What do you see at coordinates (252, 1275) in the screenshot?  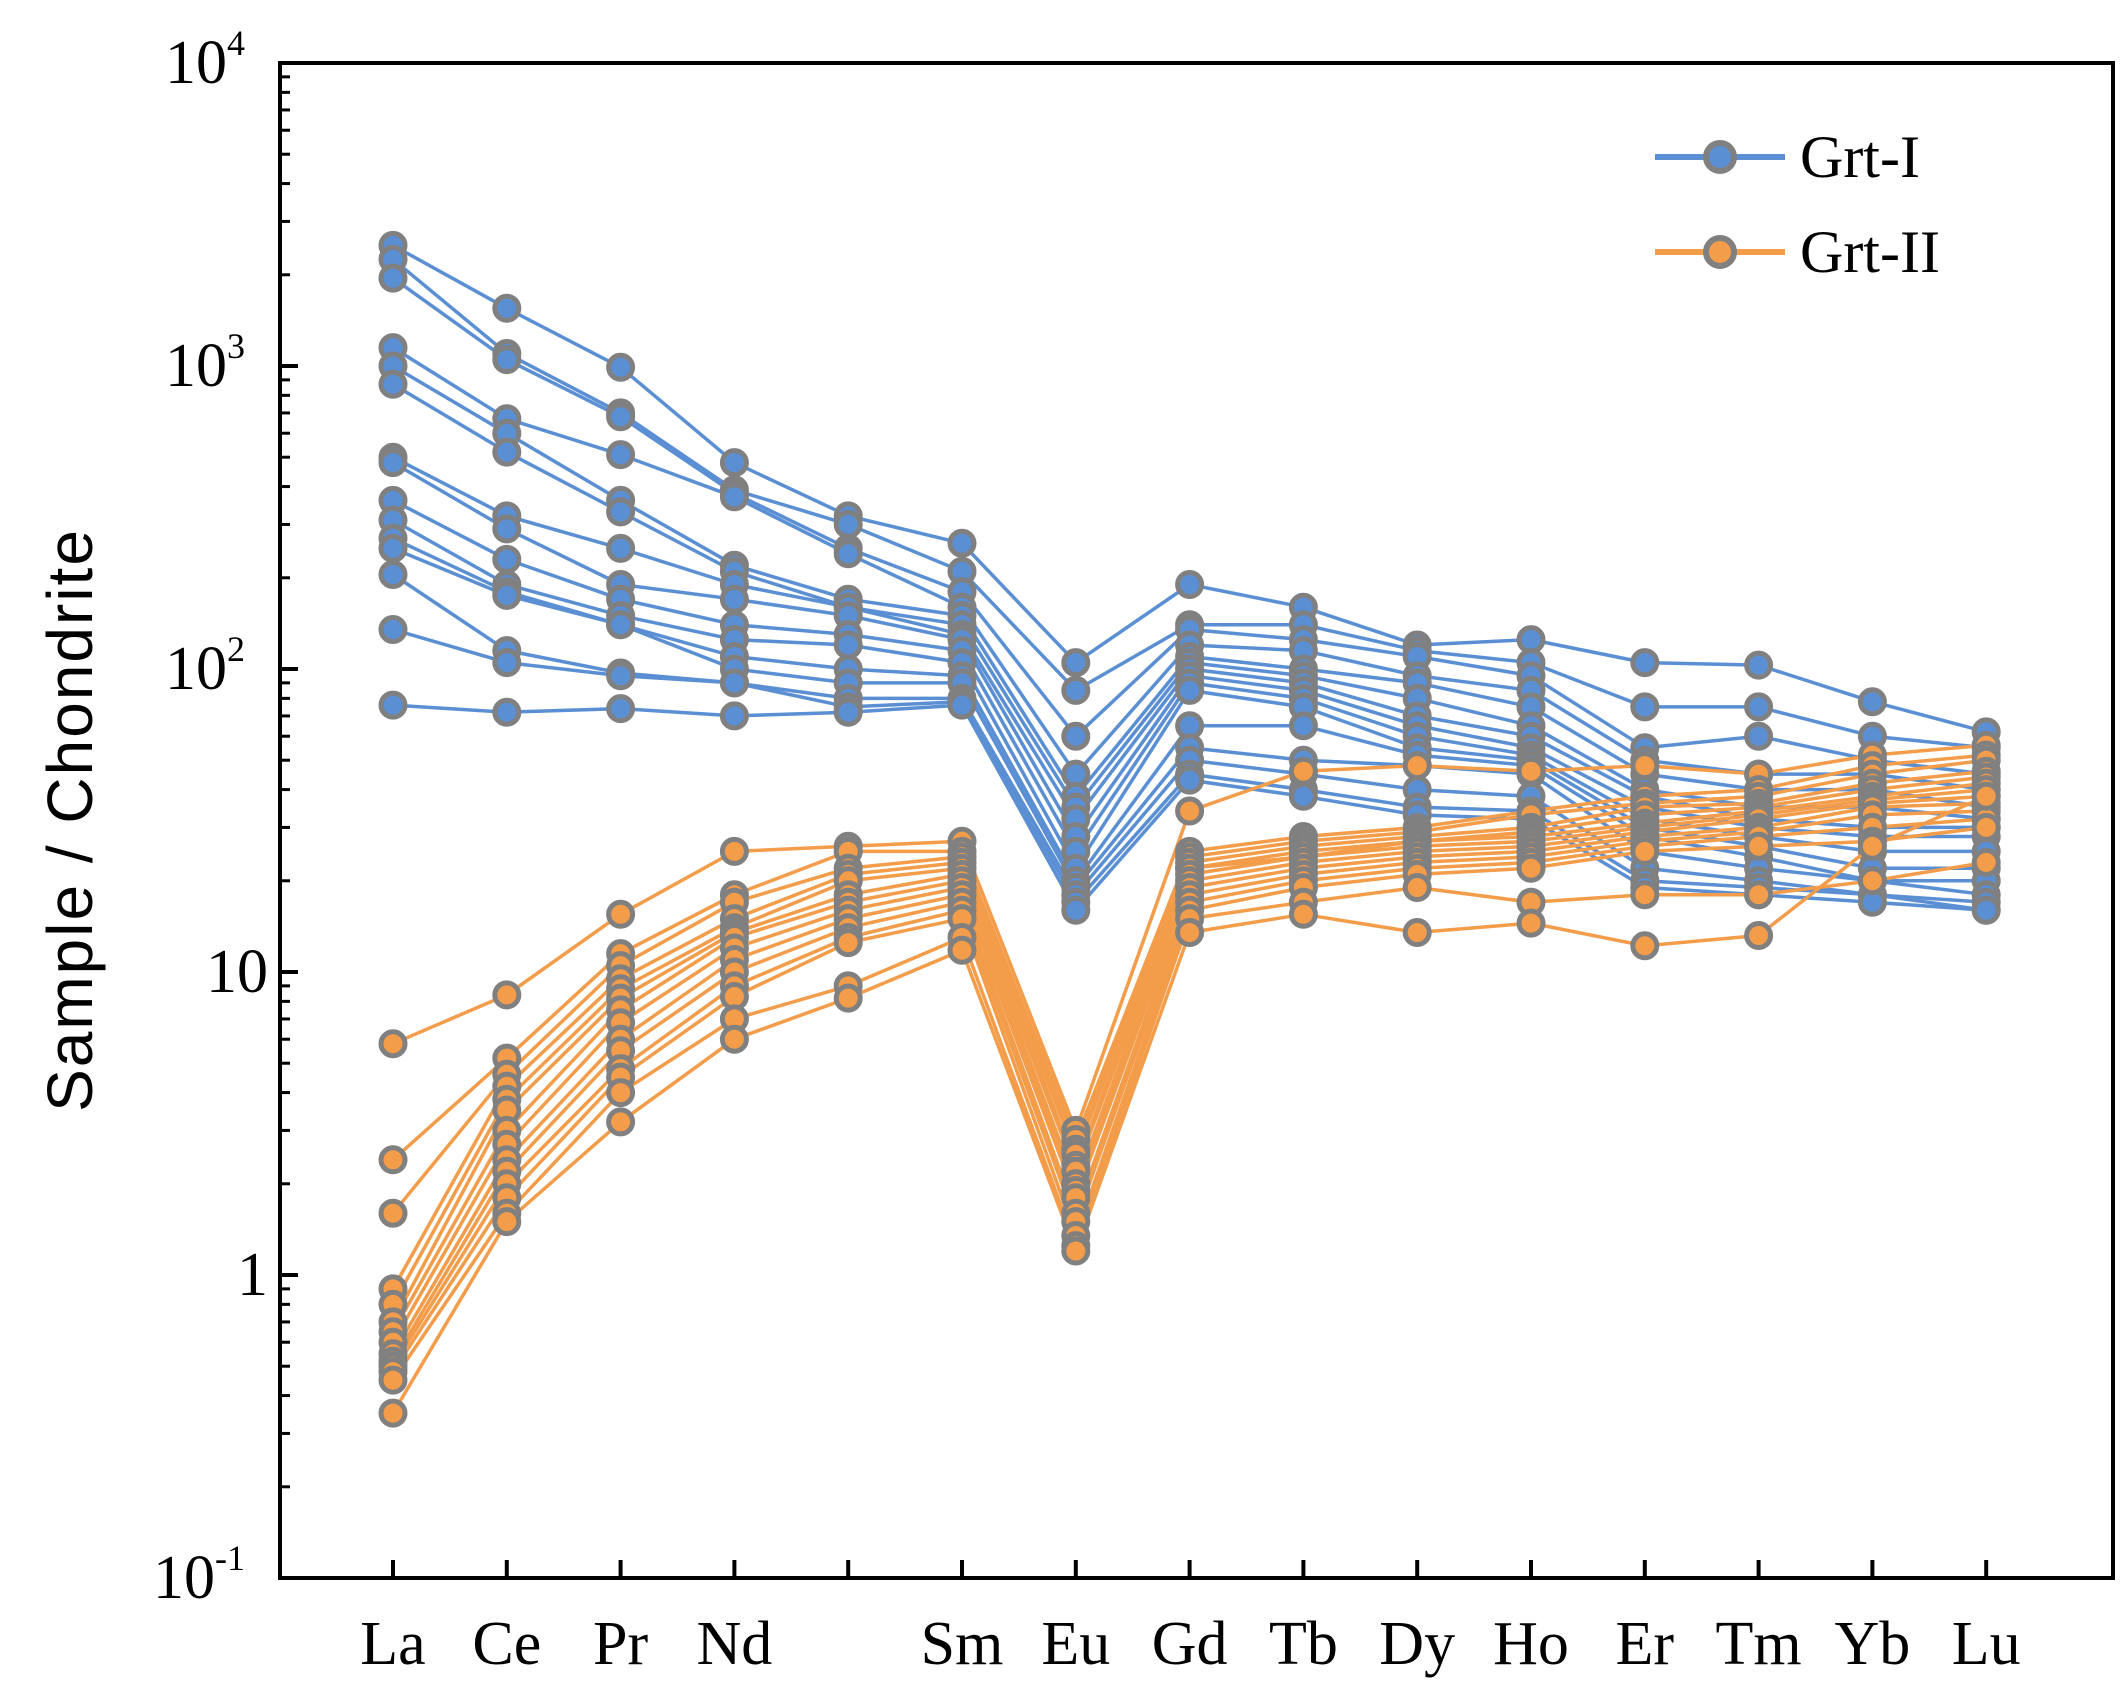 I see `y-tick-label: 1` at bounding box center [252, 1275].